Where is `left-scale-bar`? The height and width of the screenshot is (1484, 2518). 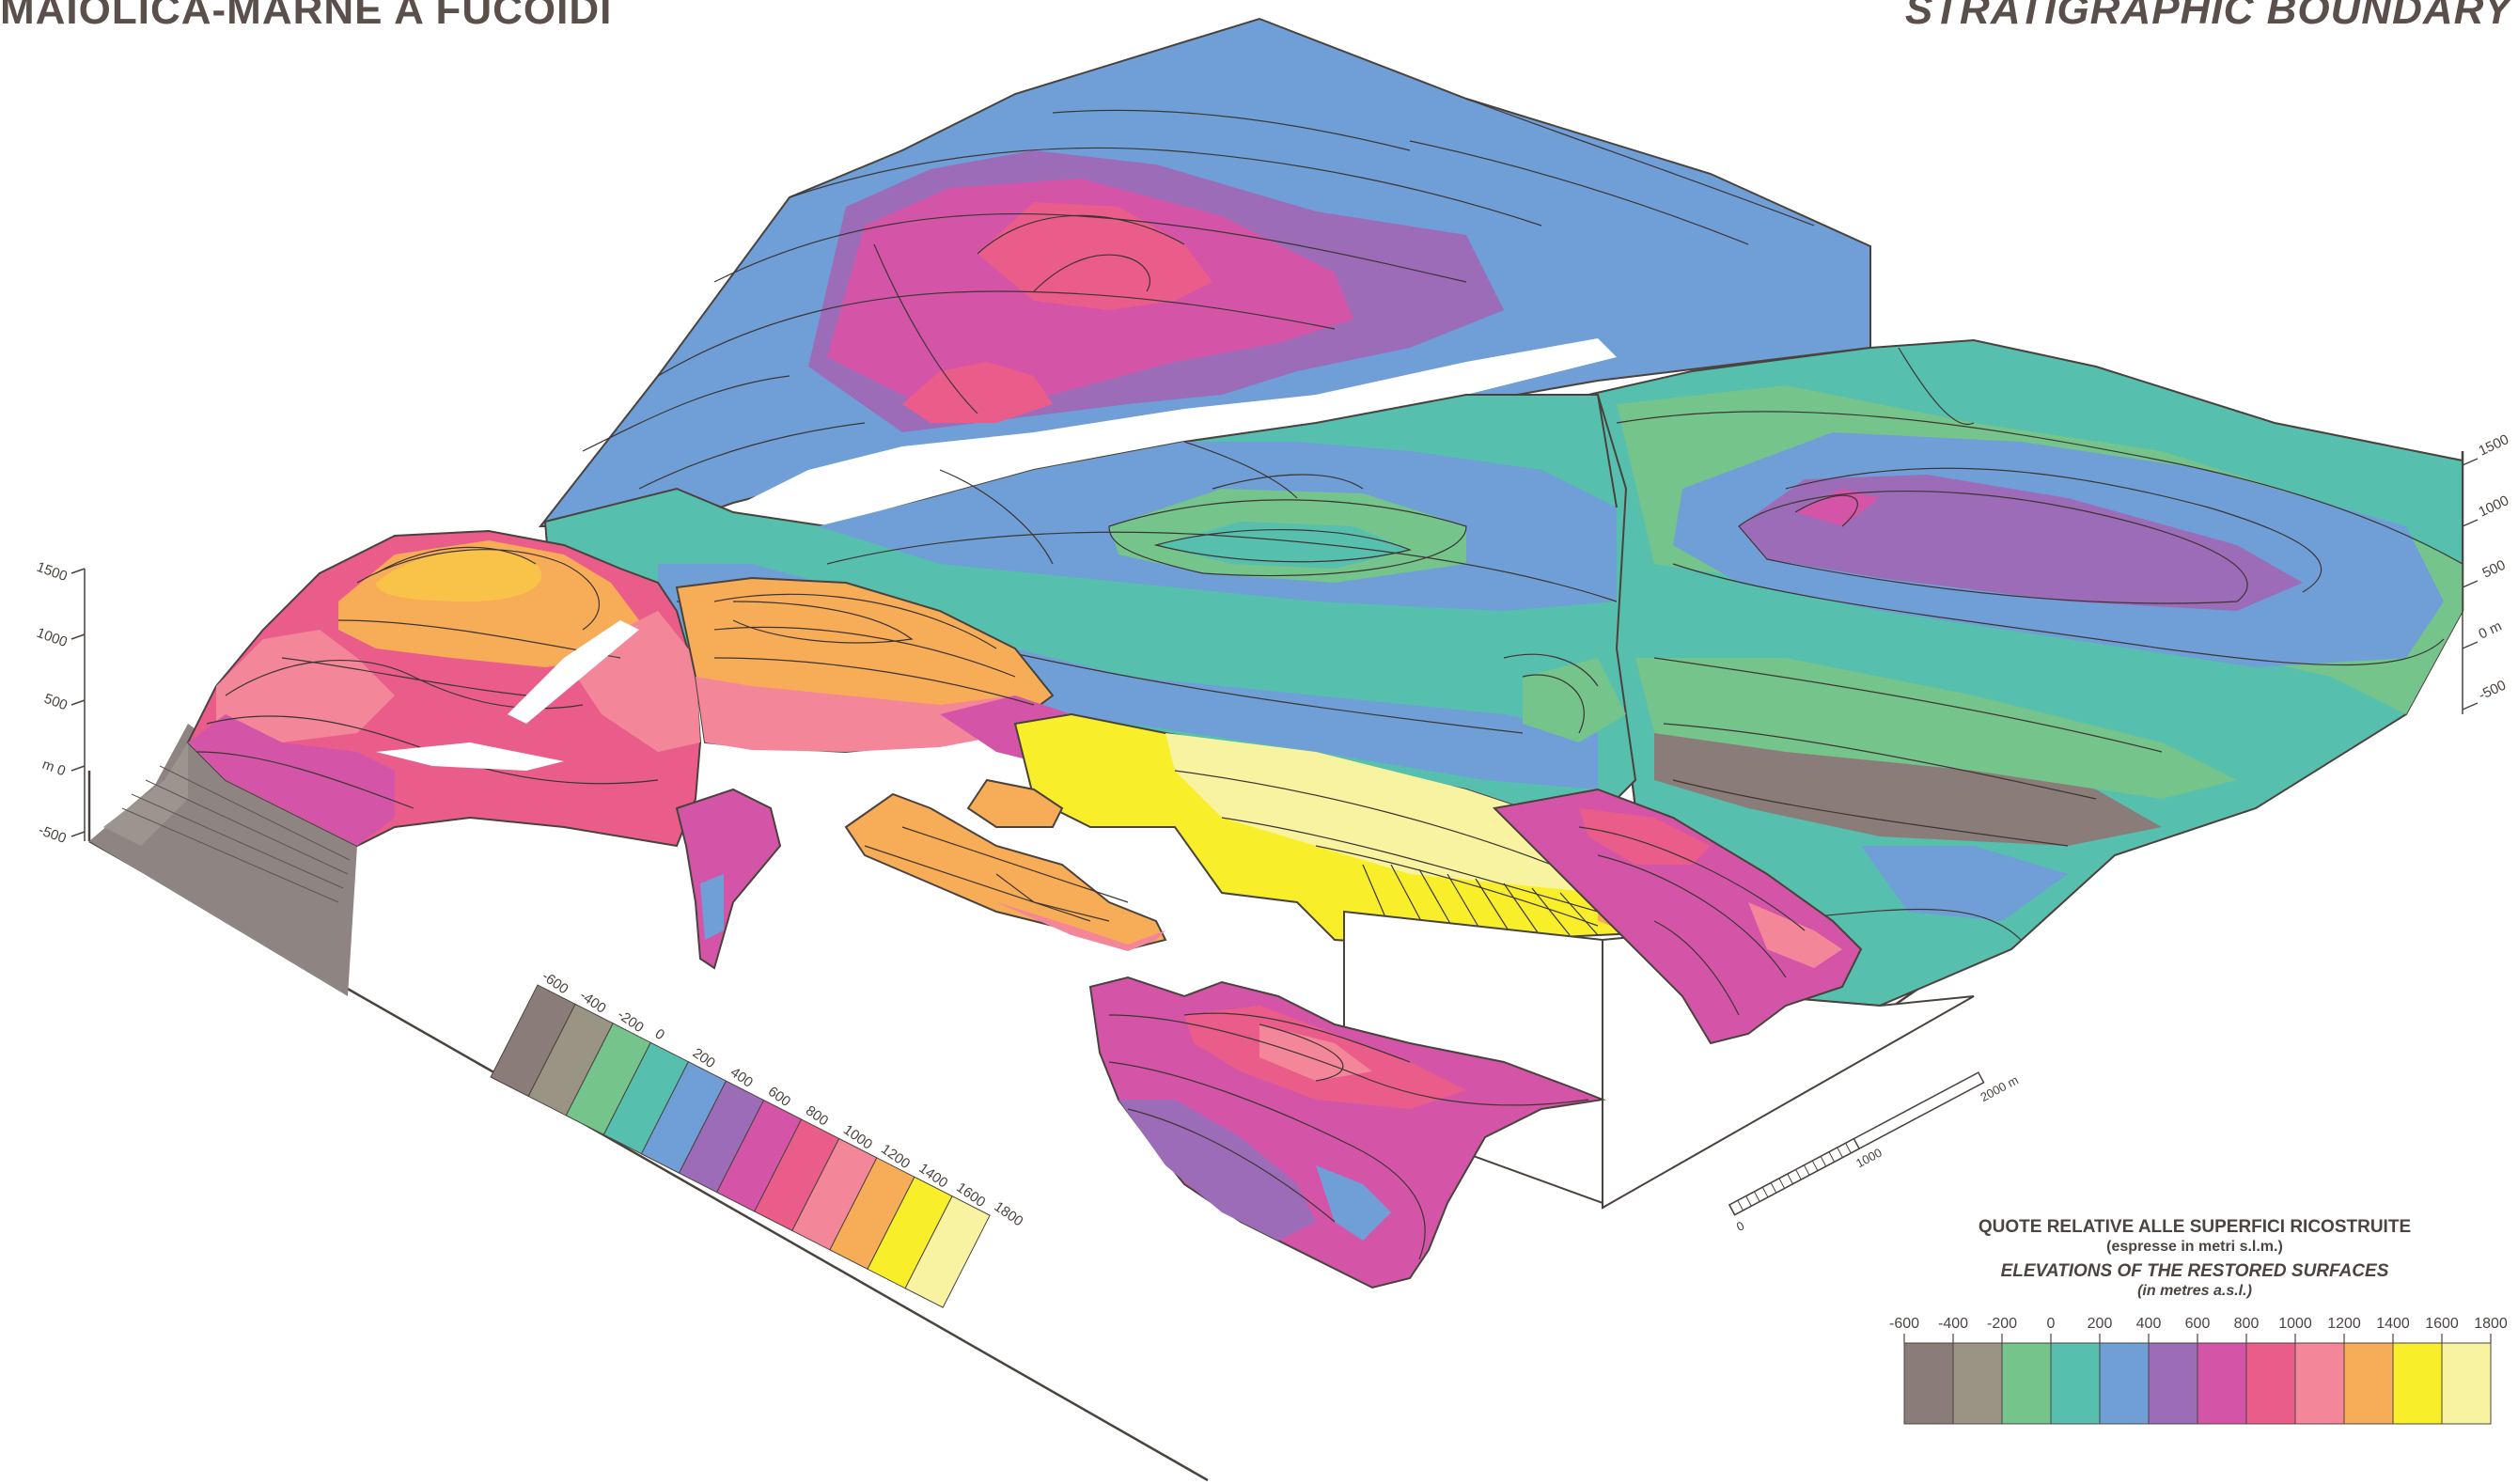 left-scale-bar is located at coordinates (78, 704).